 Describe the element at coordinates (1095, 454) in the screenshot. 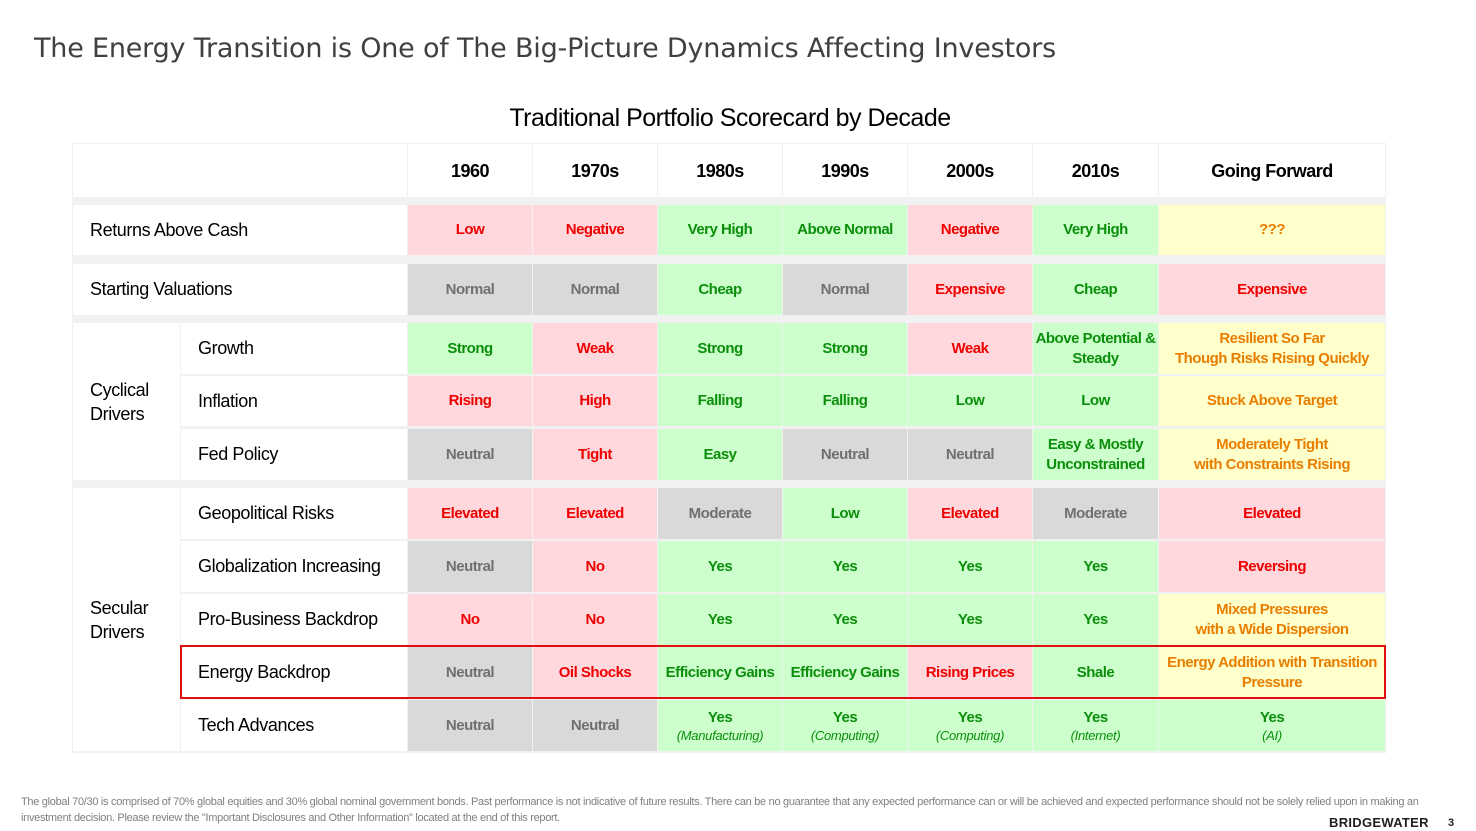

I see `score-cell: Easy & Mostly Unconstrained` at that location.